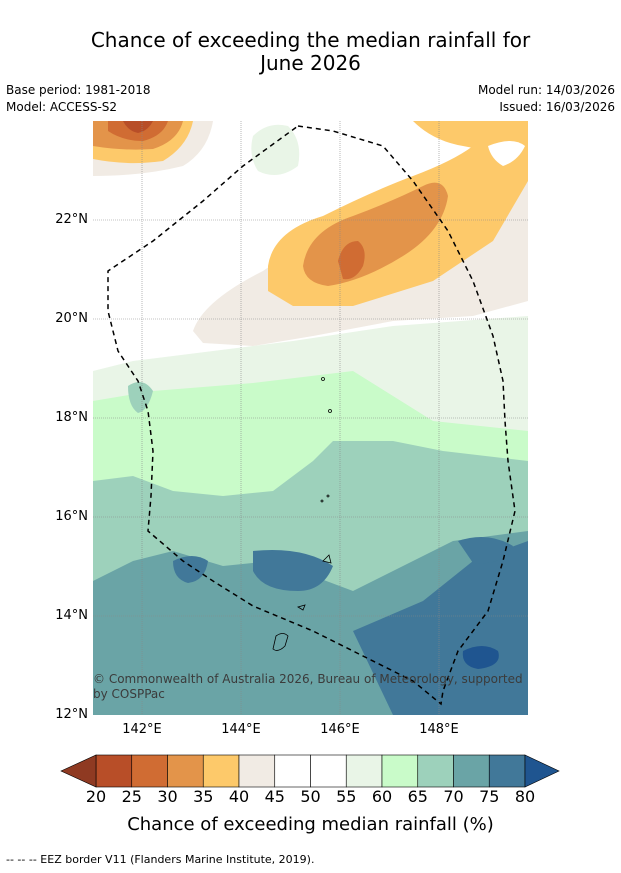 The width and height of the screenshot is (621, 873). What do you see at coordinates (340, 729) in the screenshot?
I see `lon-label: 146°E` at bounding box center [340, 729].